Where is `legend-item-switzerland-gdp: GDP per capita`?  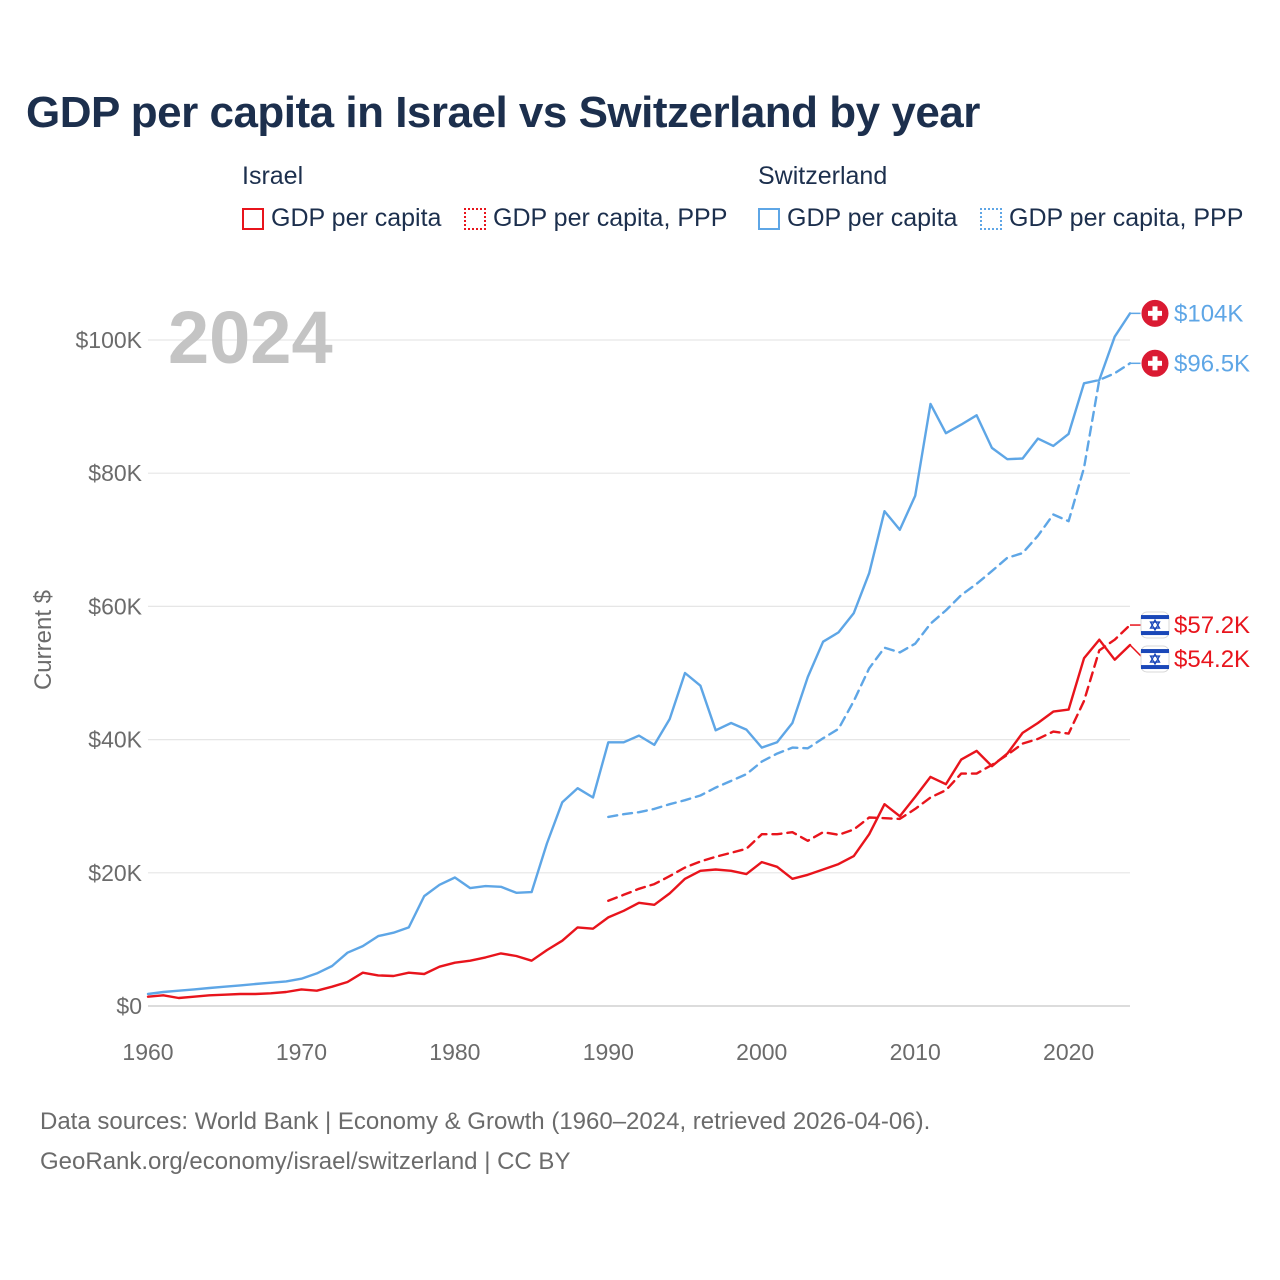
legend-item-switzerland-gdp: GDP per capita is located at coordinates (857, 218).